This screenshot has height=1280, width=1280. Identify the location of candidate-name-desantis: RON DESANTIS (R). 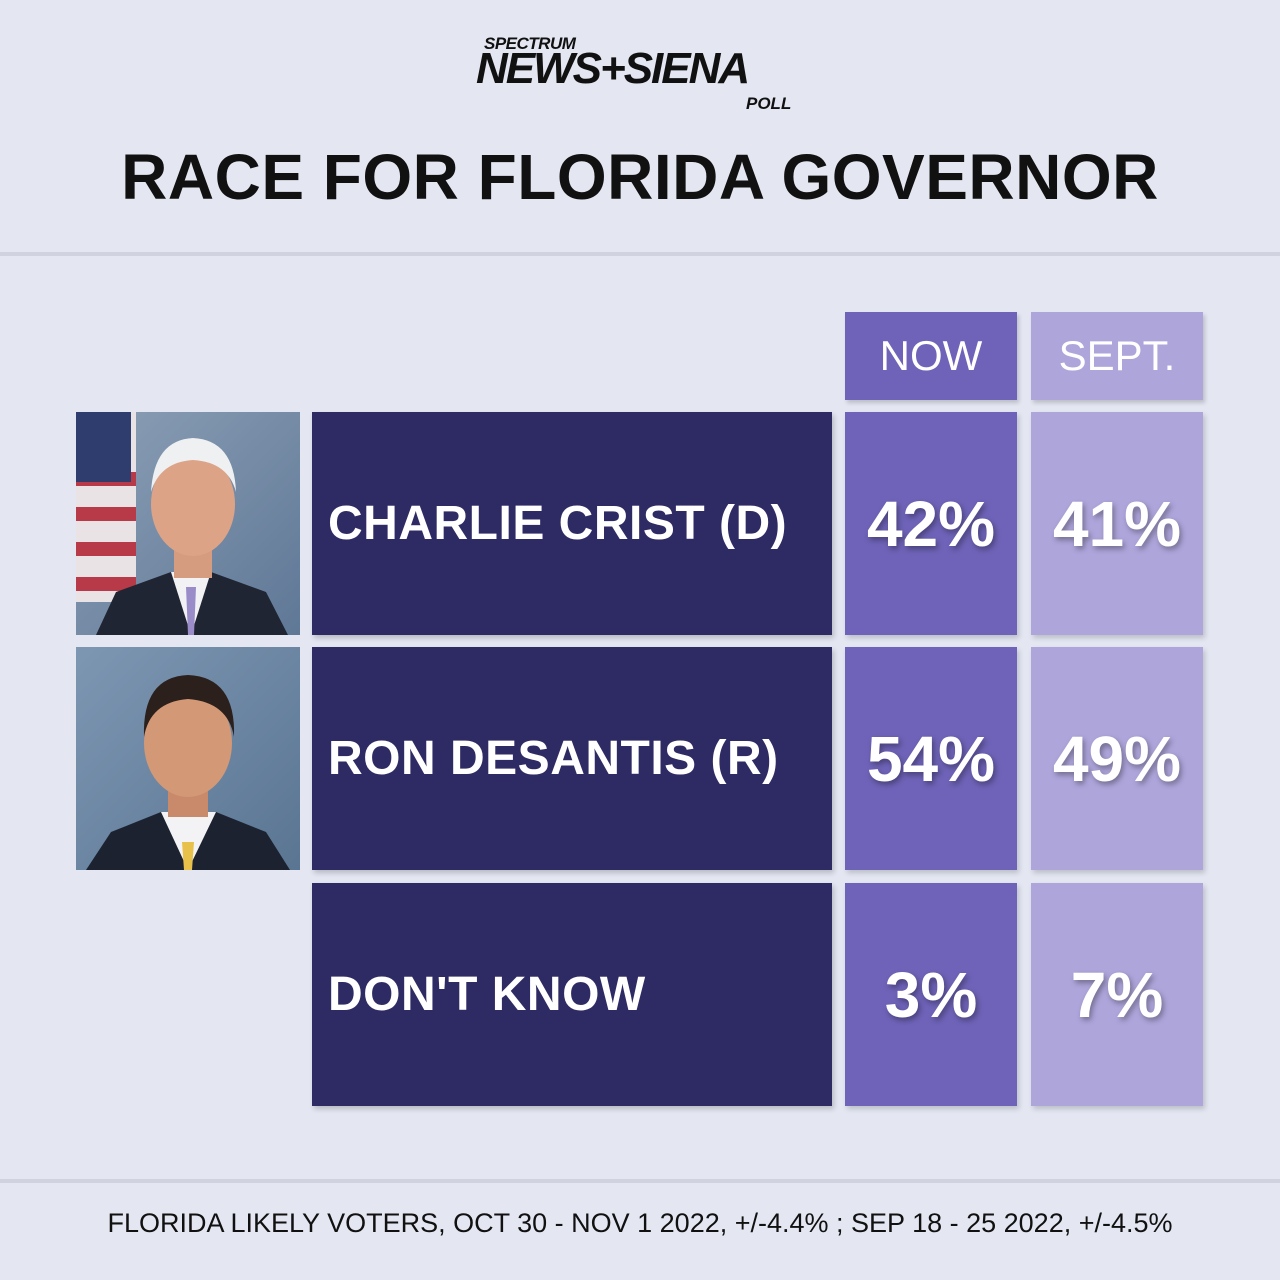
(553, 758).